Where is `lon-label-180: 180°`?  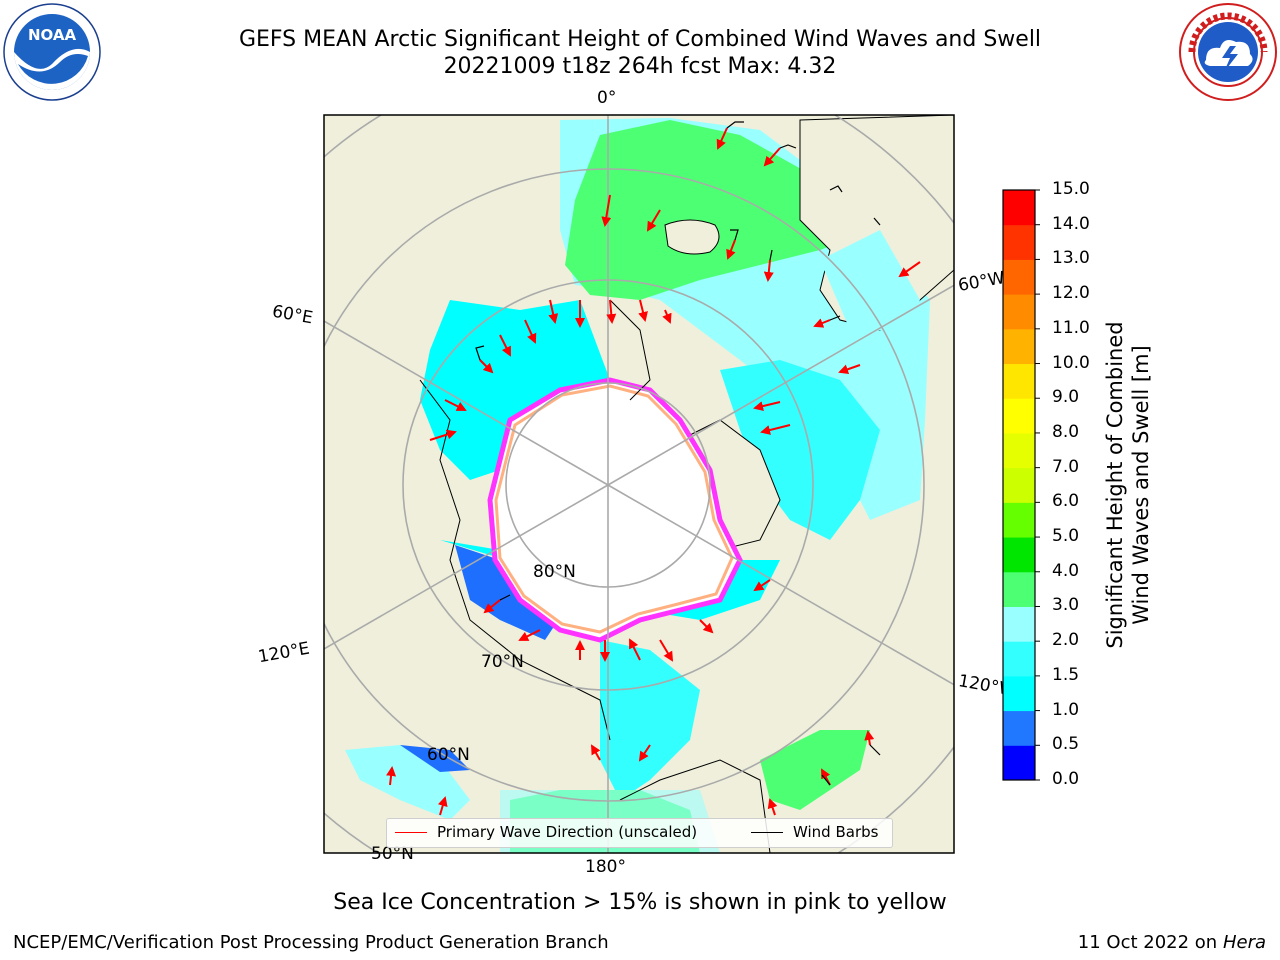
lon-label-180: 180° is located at coordinates (605, 867).